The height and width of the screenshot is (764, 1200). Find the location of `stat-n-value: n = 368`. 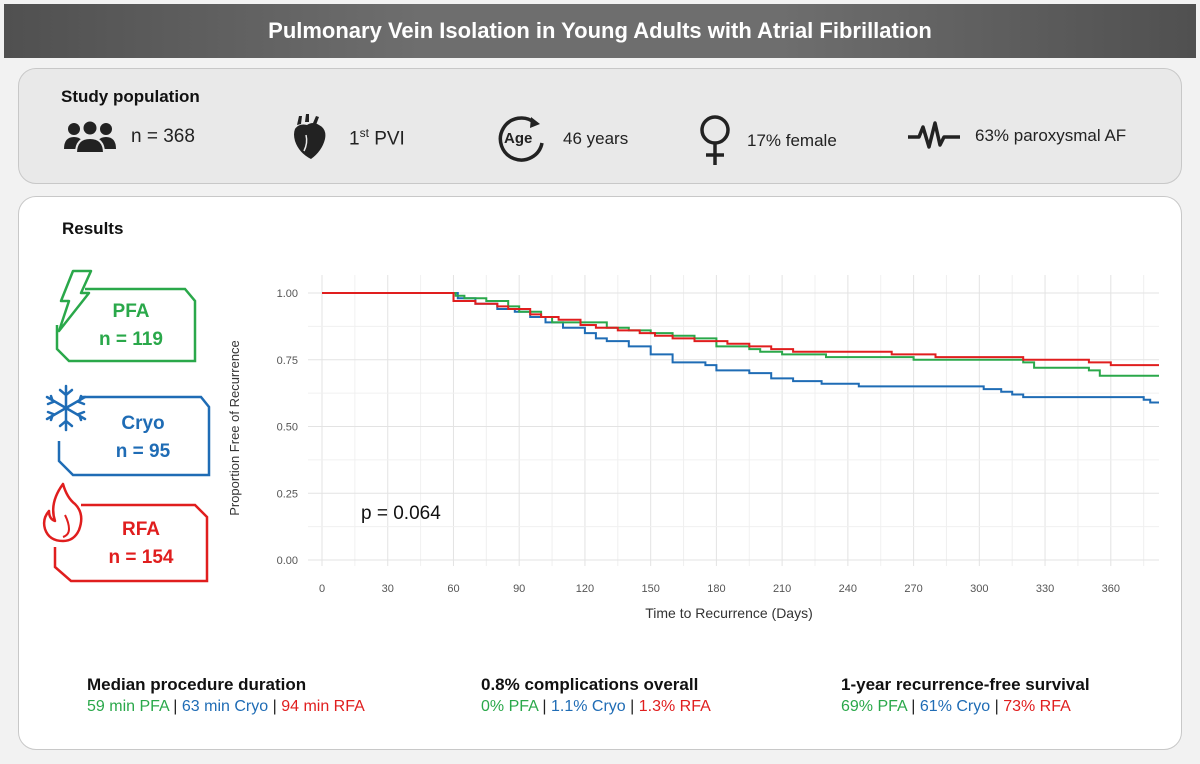

stat-n-value: n = 368 is located at coordinates (163, 136).